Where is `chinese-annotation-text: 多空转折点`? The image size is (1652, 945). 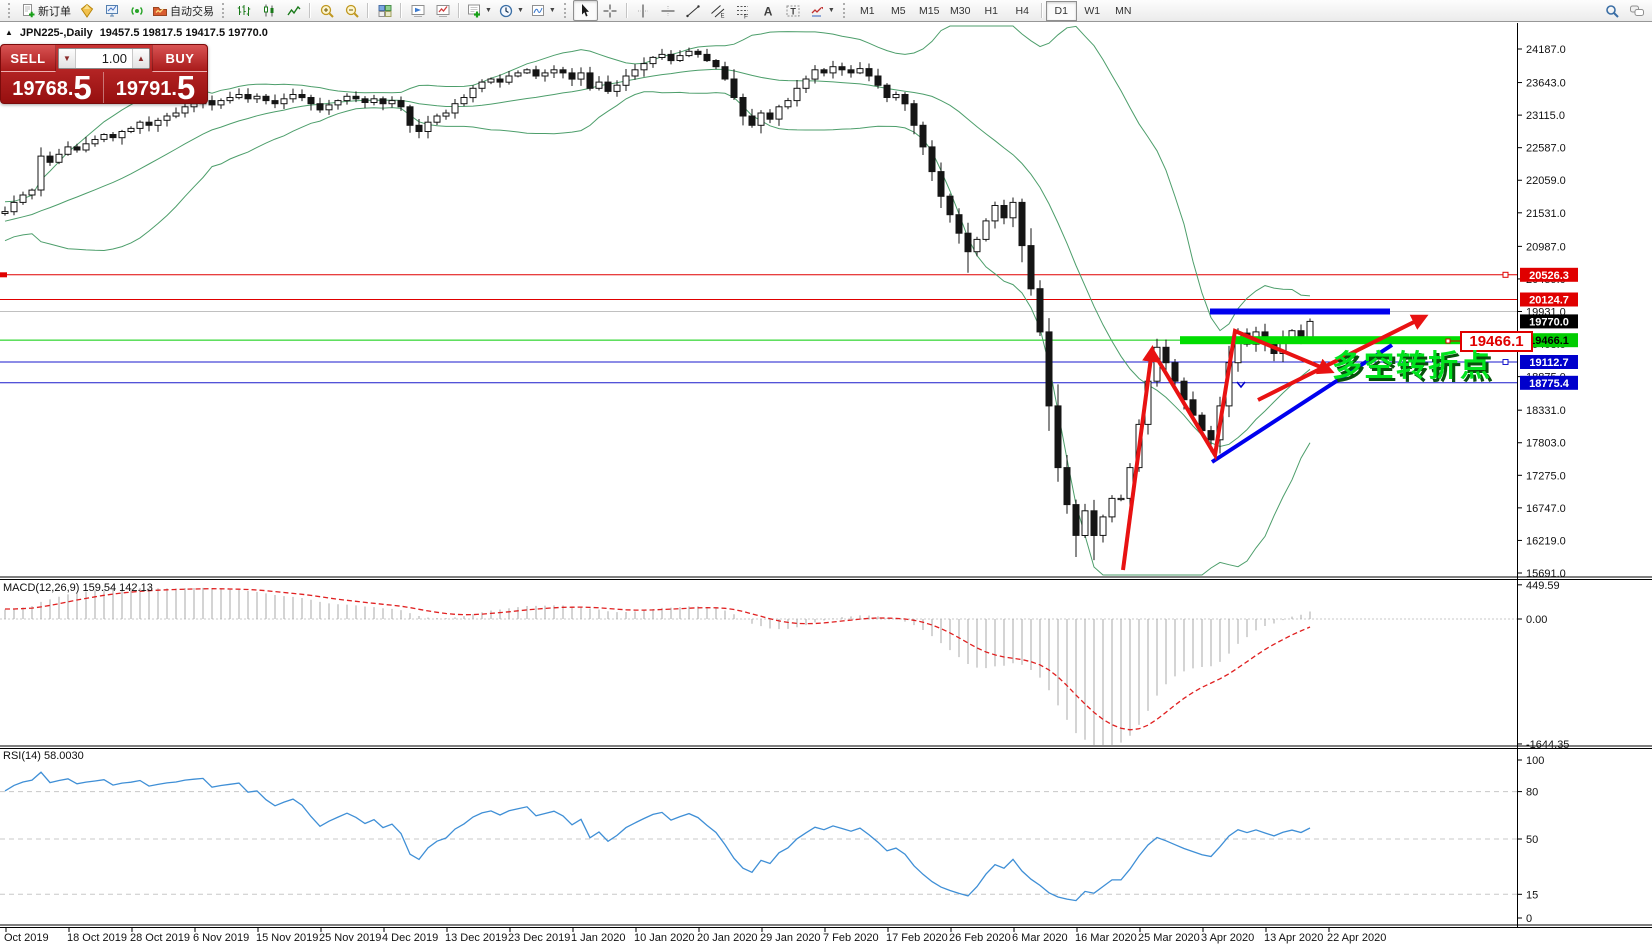
chinese-annotation-text: 多空转折点 is located at coordinates (1412, 366).